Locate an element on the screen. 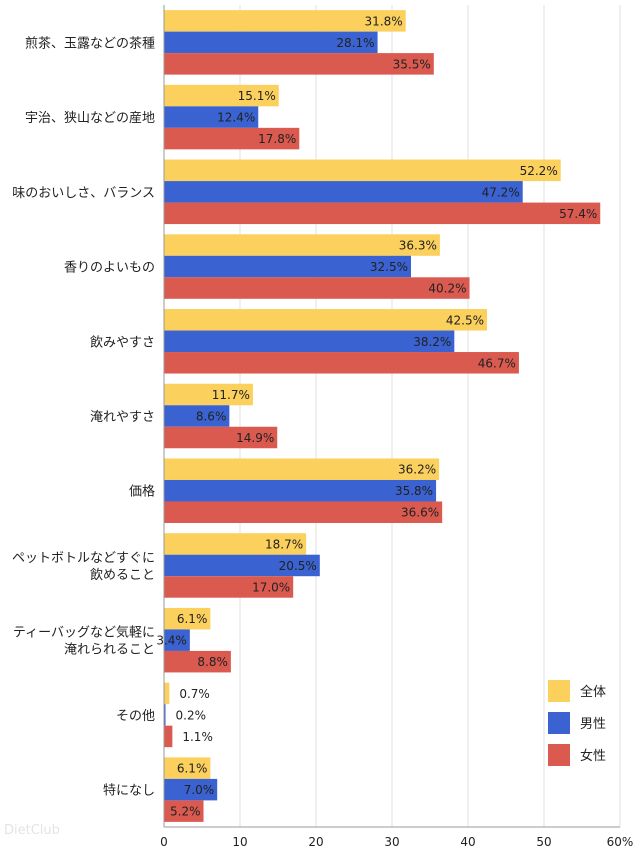 The image size is (640, 852). bar-value-label: 0.2% is located at coordinates (191, 715).